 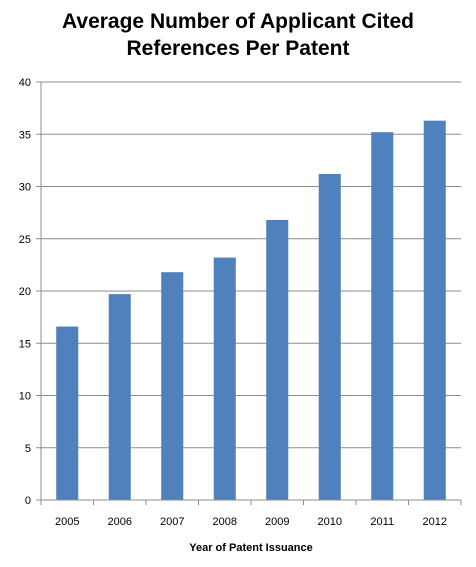 I want to click on bar-2010, so click(x=329, y=336).